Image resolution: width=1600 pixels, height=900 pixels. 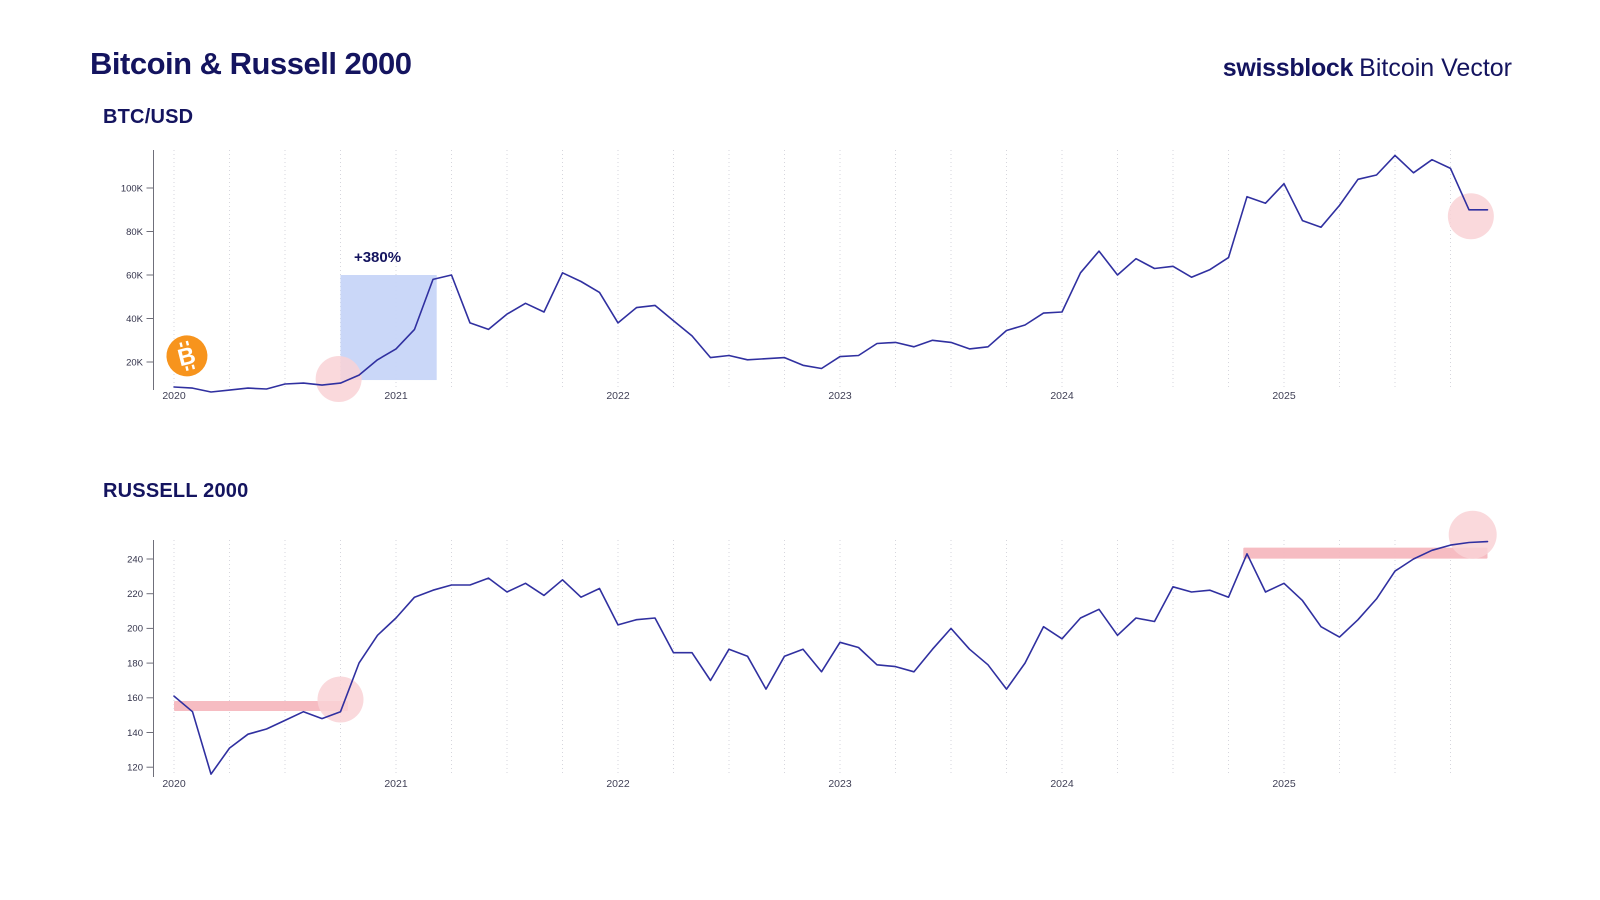 I want to click on y-tick-label: 20K, so click(x=135, y=362).